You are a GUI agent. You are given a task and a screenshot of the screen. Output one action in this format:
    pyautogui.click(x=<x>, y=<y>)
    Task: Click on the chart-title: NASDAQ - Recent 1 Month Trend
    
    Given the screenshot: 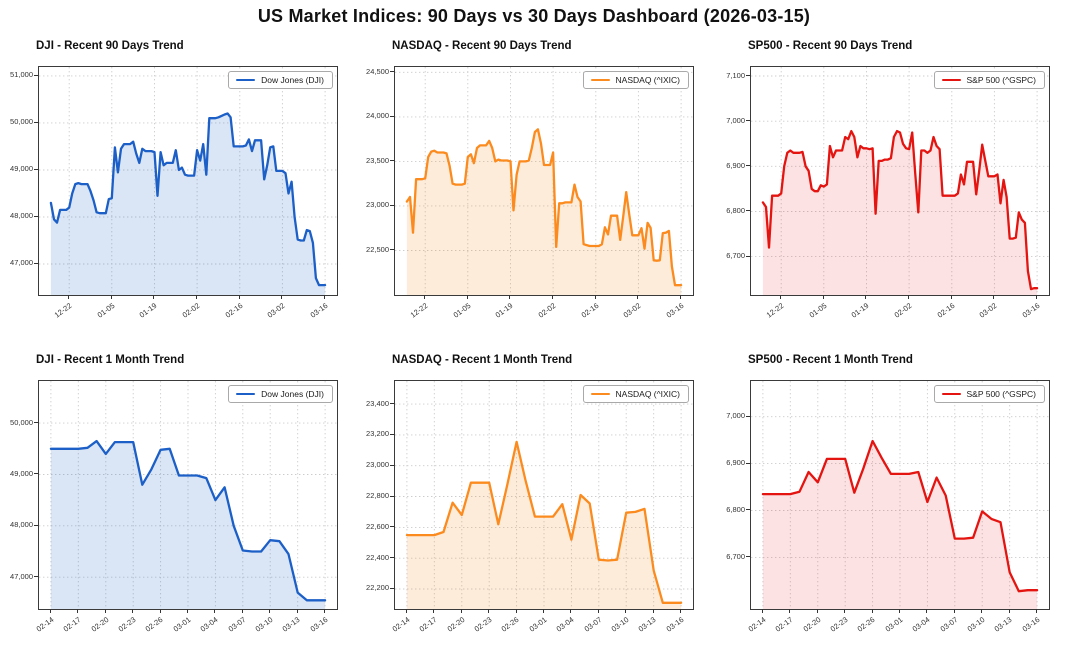 What is the action you would take?
    pyautogui.click(x=482, y=360)
    